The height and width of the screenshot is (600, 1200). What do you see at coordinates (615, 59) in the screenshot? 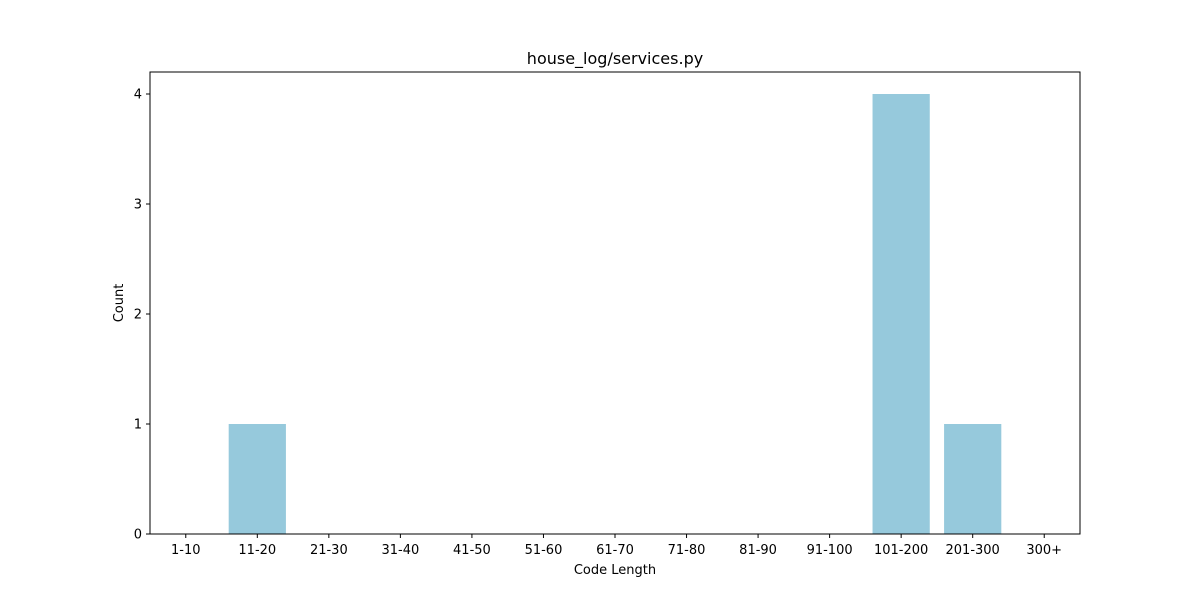
I see `chart-title: house_log/services.py` at bounding box center [615, 59].